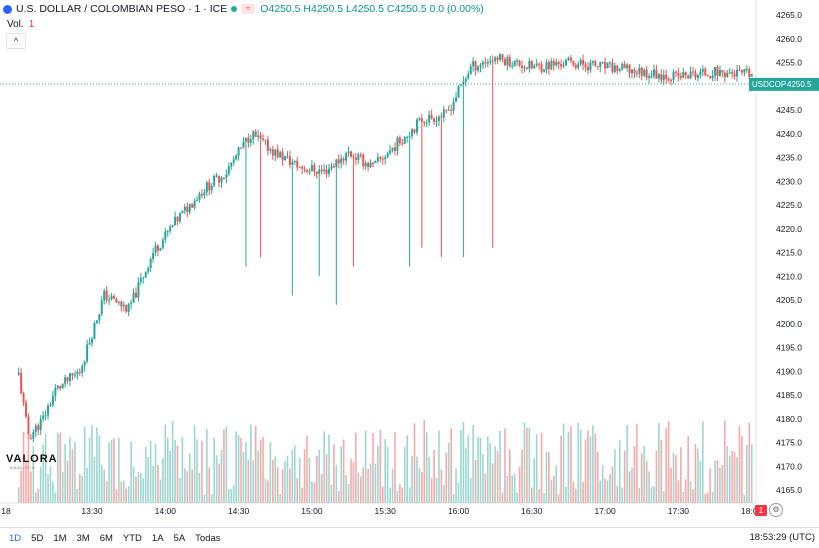 This screenshot has width=819, height=548. What do you see at coordinates (761, 510) in the screenshot?
I see `event-marker: 1` at bounding box center [761, 510].